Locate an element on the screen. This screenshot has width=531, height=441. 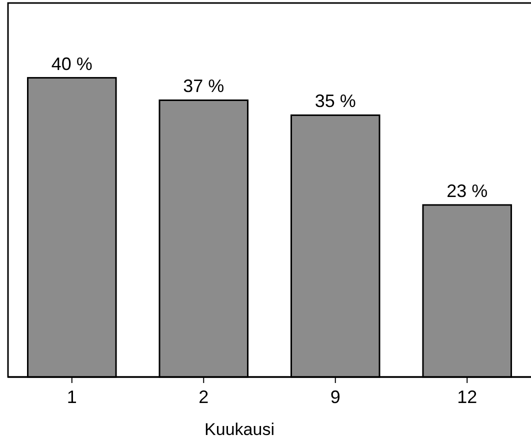
x-axis-title: Kuukausi is located at coordinates (239, 429).